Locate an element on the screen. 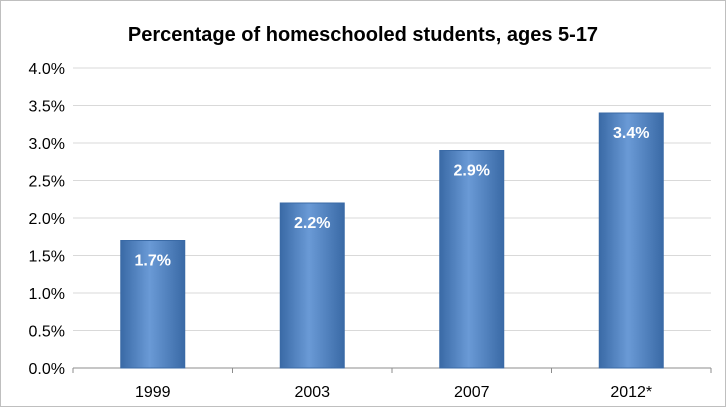 Image resolution: width=726 pixels, height=407 pixels. y-tick-label: 0.0% is located at coordinates (47, 369).